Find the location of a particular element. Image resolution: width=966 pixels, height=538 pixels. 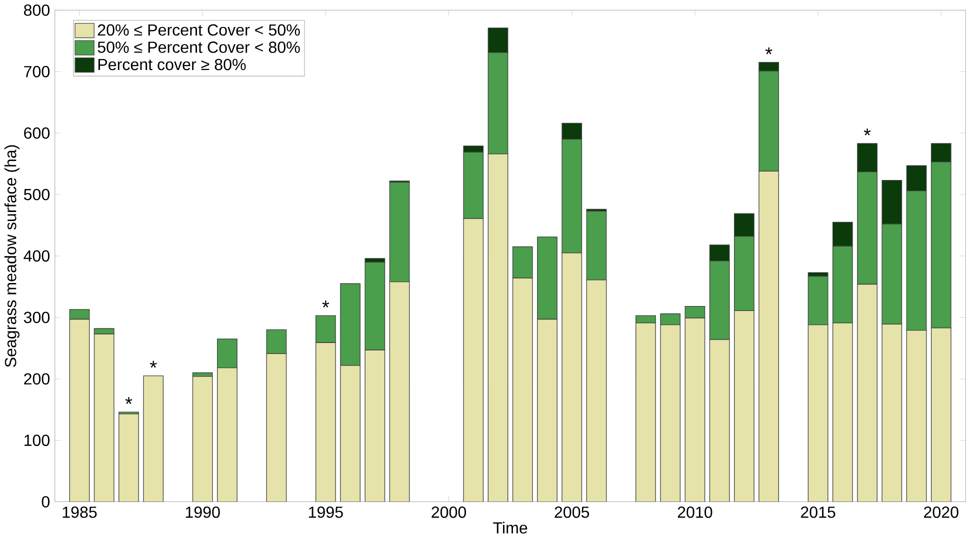

x-axis-title: Time is located at coordinates (510, 528).